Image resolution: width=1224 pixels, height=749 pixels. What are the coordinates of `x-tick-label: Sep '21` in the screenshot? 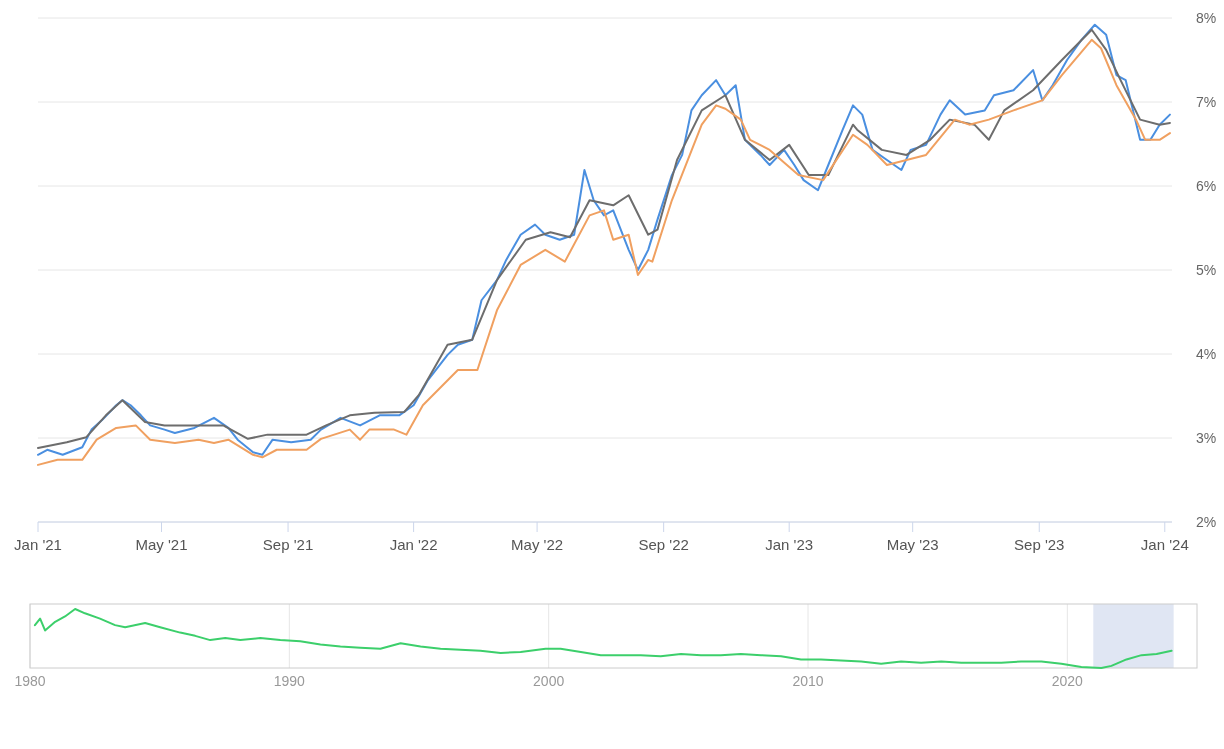 It's located at (288, 544).